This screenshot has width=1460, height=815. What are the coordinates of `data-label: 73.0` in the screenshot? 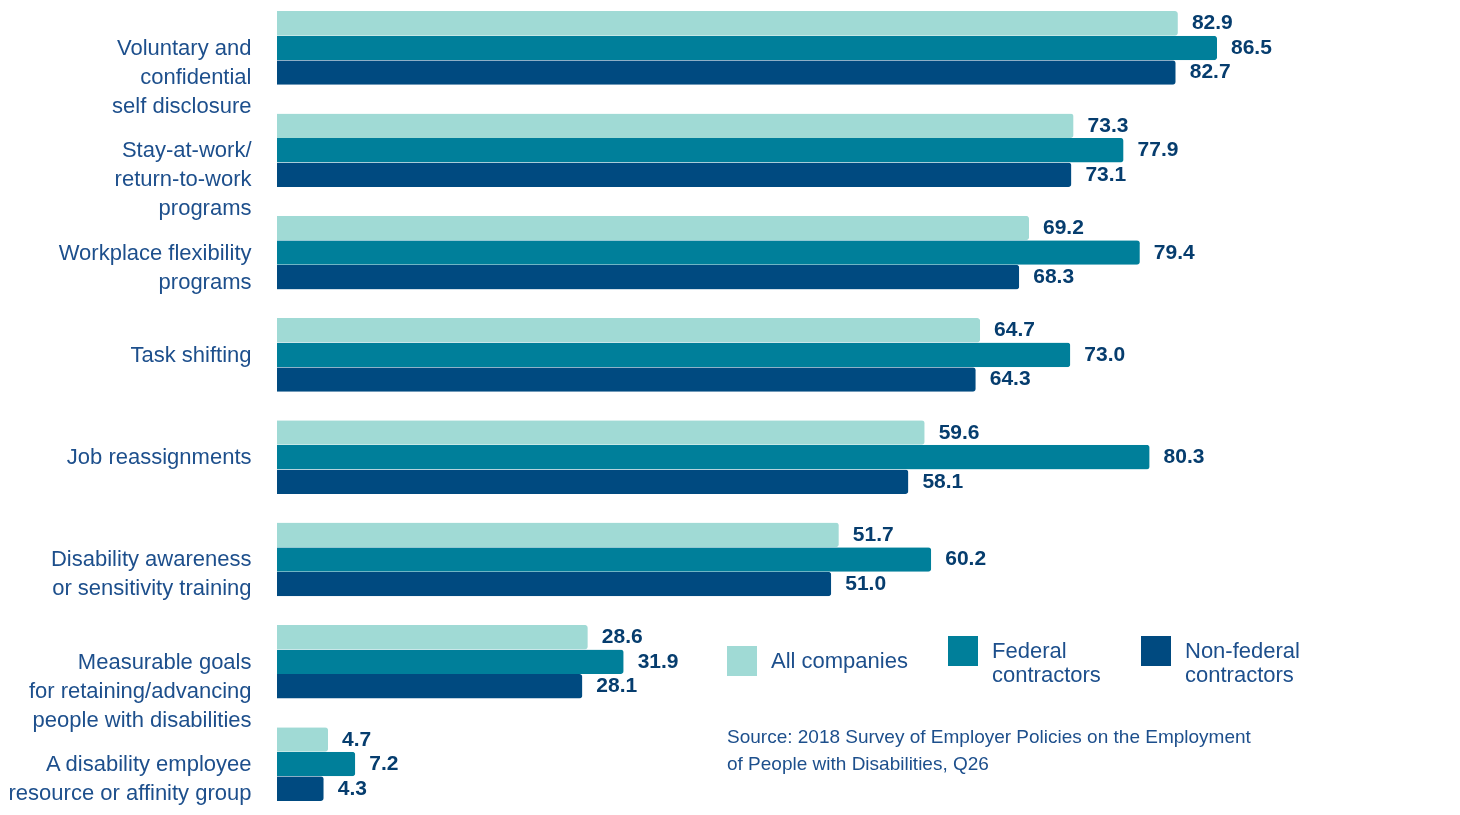 It's located at (1105, 353).